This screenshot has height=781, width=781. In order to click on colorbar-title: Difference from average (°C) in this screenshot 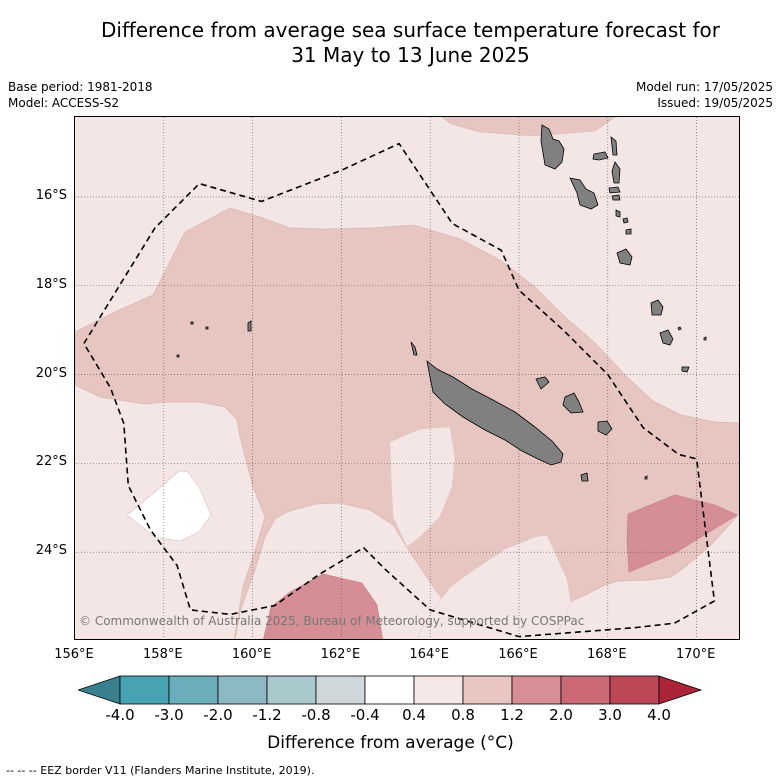, I will do `click(390, 743)`.